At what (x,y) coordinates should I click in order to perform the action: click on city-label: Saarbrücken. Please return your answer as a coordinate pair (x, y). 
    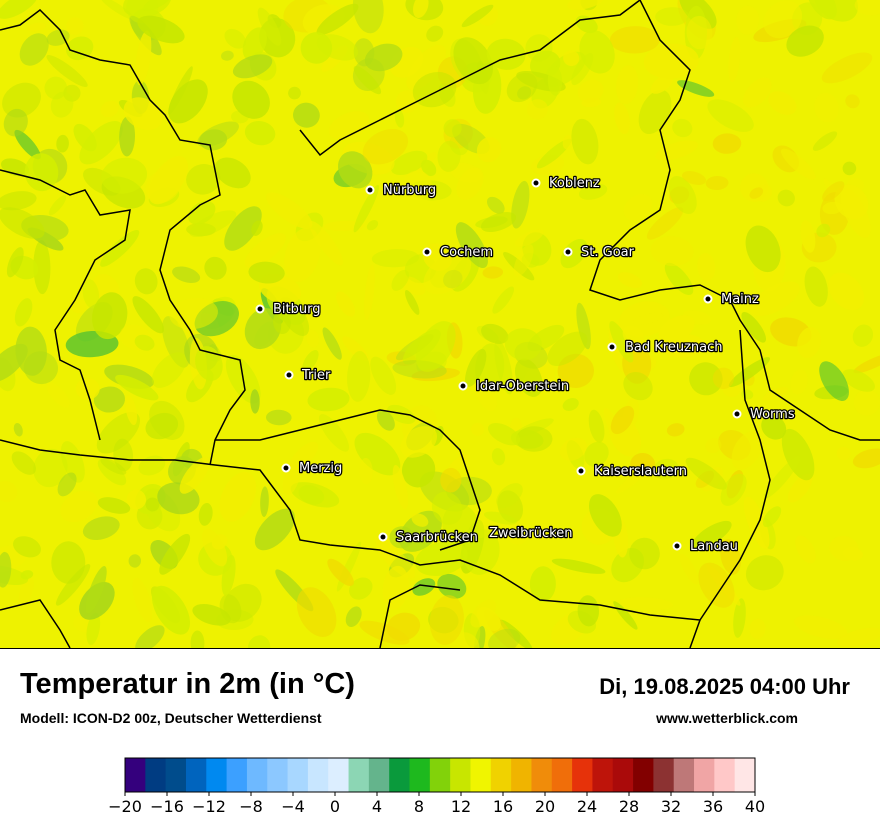
    Looking at the image, I should click on (437, 537).